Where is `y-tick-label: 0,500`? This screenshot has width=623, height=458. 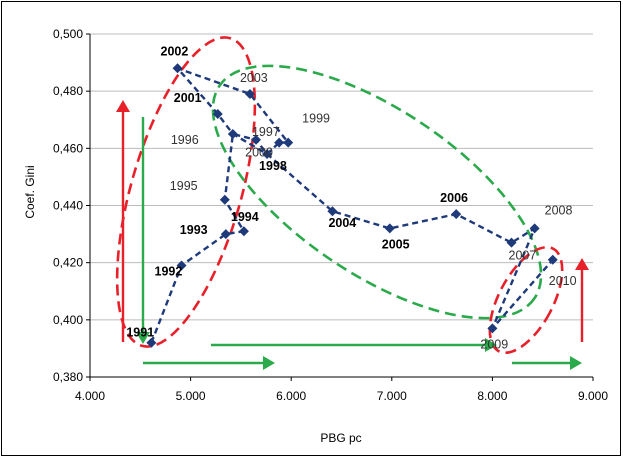
y-tick-label: 0,500 is located at coordinates (68, 34).